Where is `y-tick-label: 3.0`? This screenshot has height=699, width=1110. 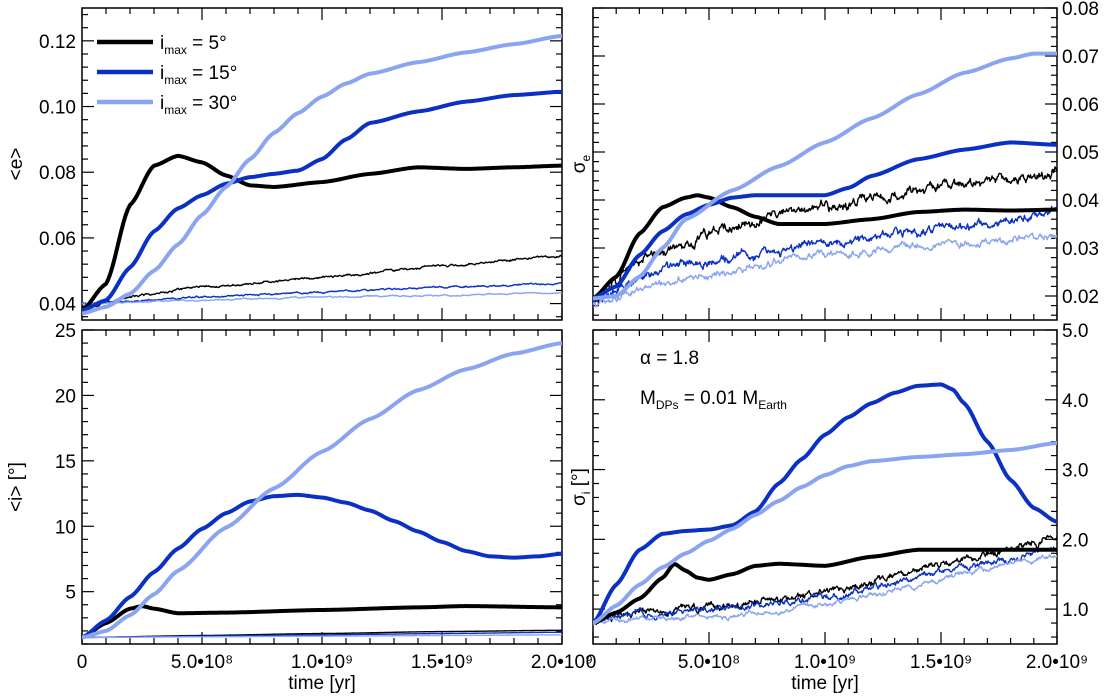
y-tick-label: 3.0 is located at coordinates (1075, 471).